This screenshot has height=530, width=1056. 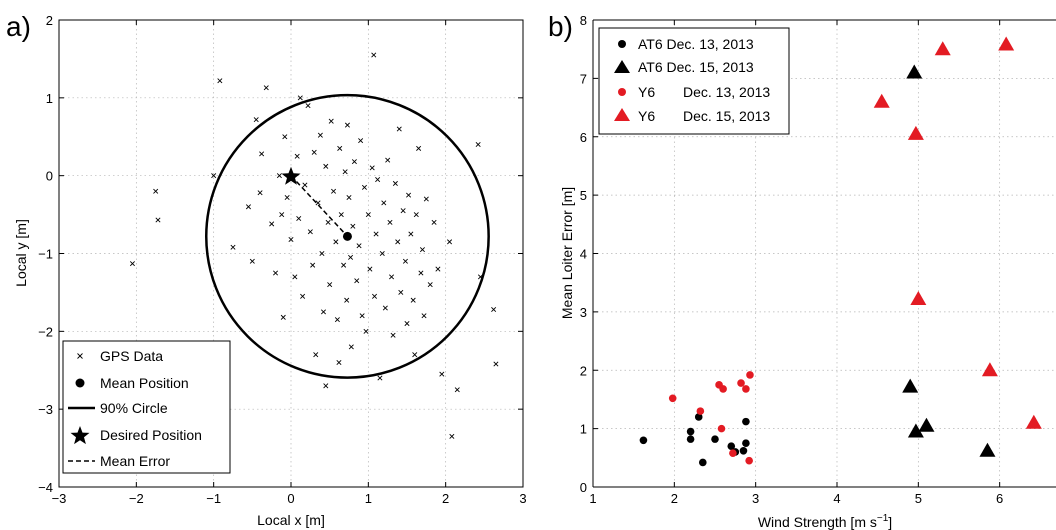 What do you see at coordinates (696, 44) in the screenshot?
I see `legend-at6-dec13-label: AT6 Dec. 13, 2013` at bounding box center [696, 44].